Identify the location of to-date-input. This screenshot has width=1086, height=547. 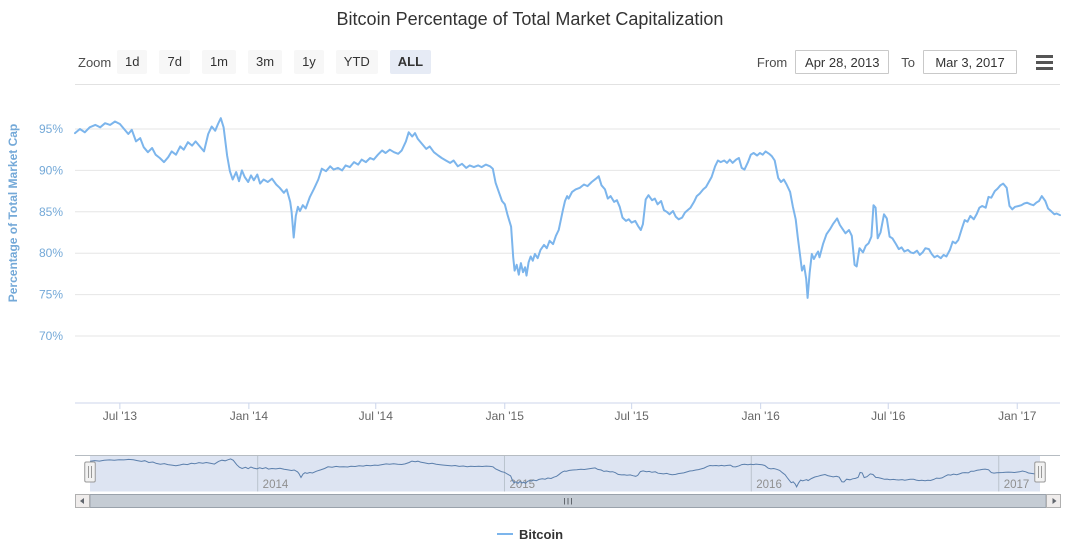
(970, 62).